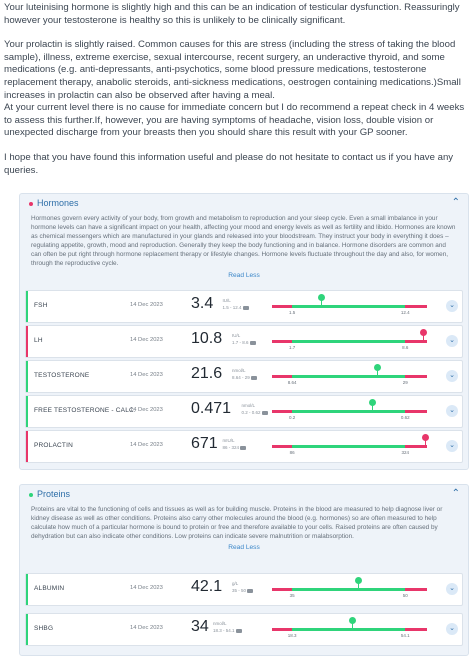 The height and width of the screenshot is (657, 474). I want to click on range-low-label: 8.64, so click(292, 382).